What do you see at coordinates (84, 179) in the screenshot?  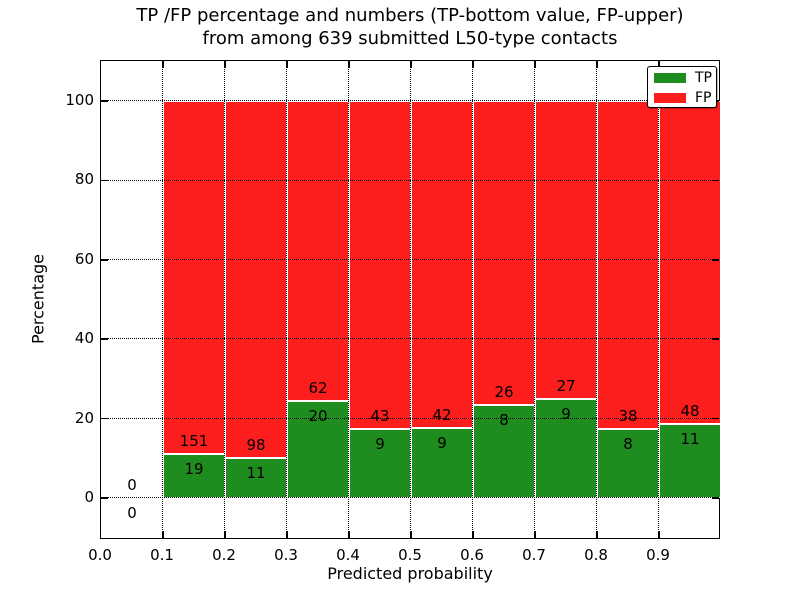 I see `y-tick-label: 80` at bounding box center [84, 179].